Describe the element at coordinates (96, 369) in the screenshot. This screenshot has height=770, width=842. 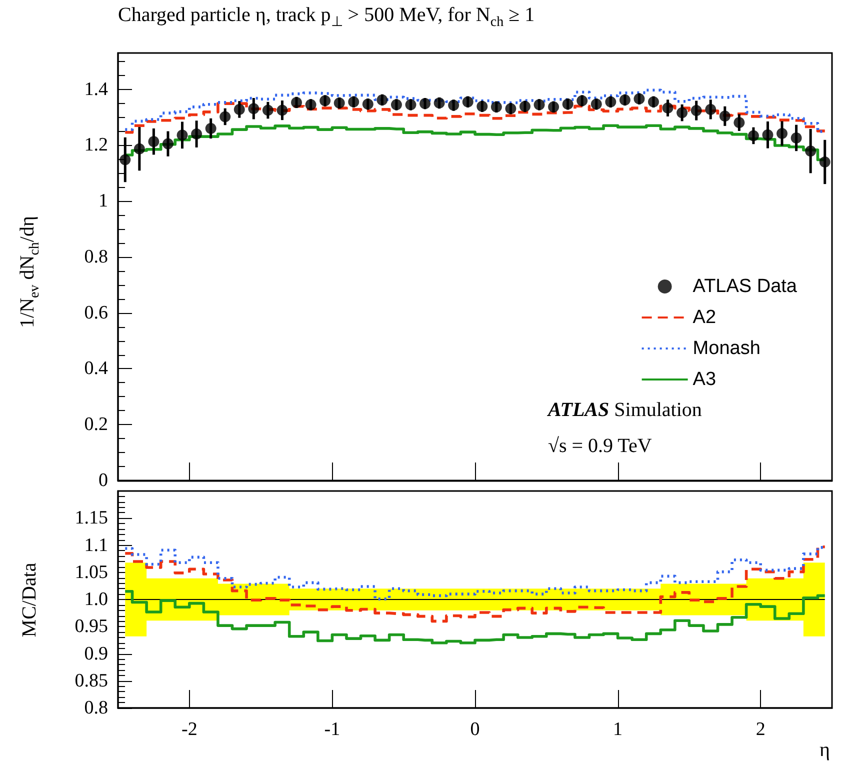
I see `y-tick-label: 0.4` at that location.